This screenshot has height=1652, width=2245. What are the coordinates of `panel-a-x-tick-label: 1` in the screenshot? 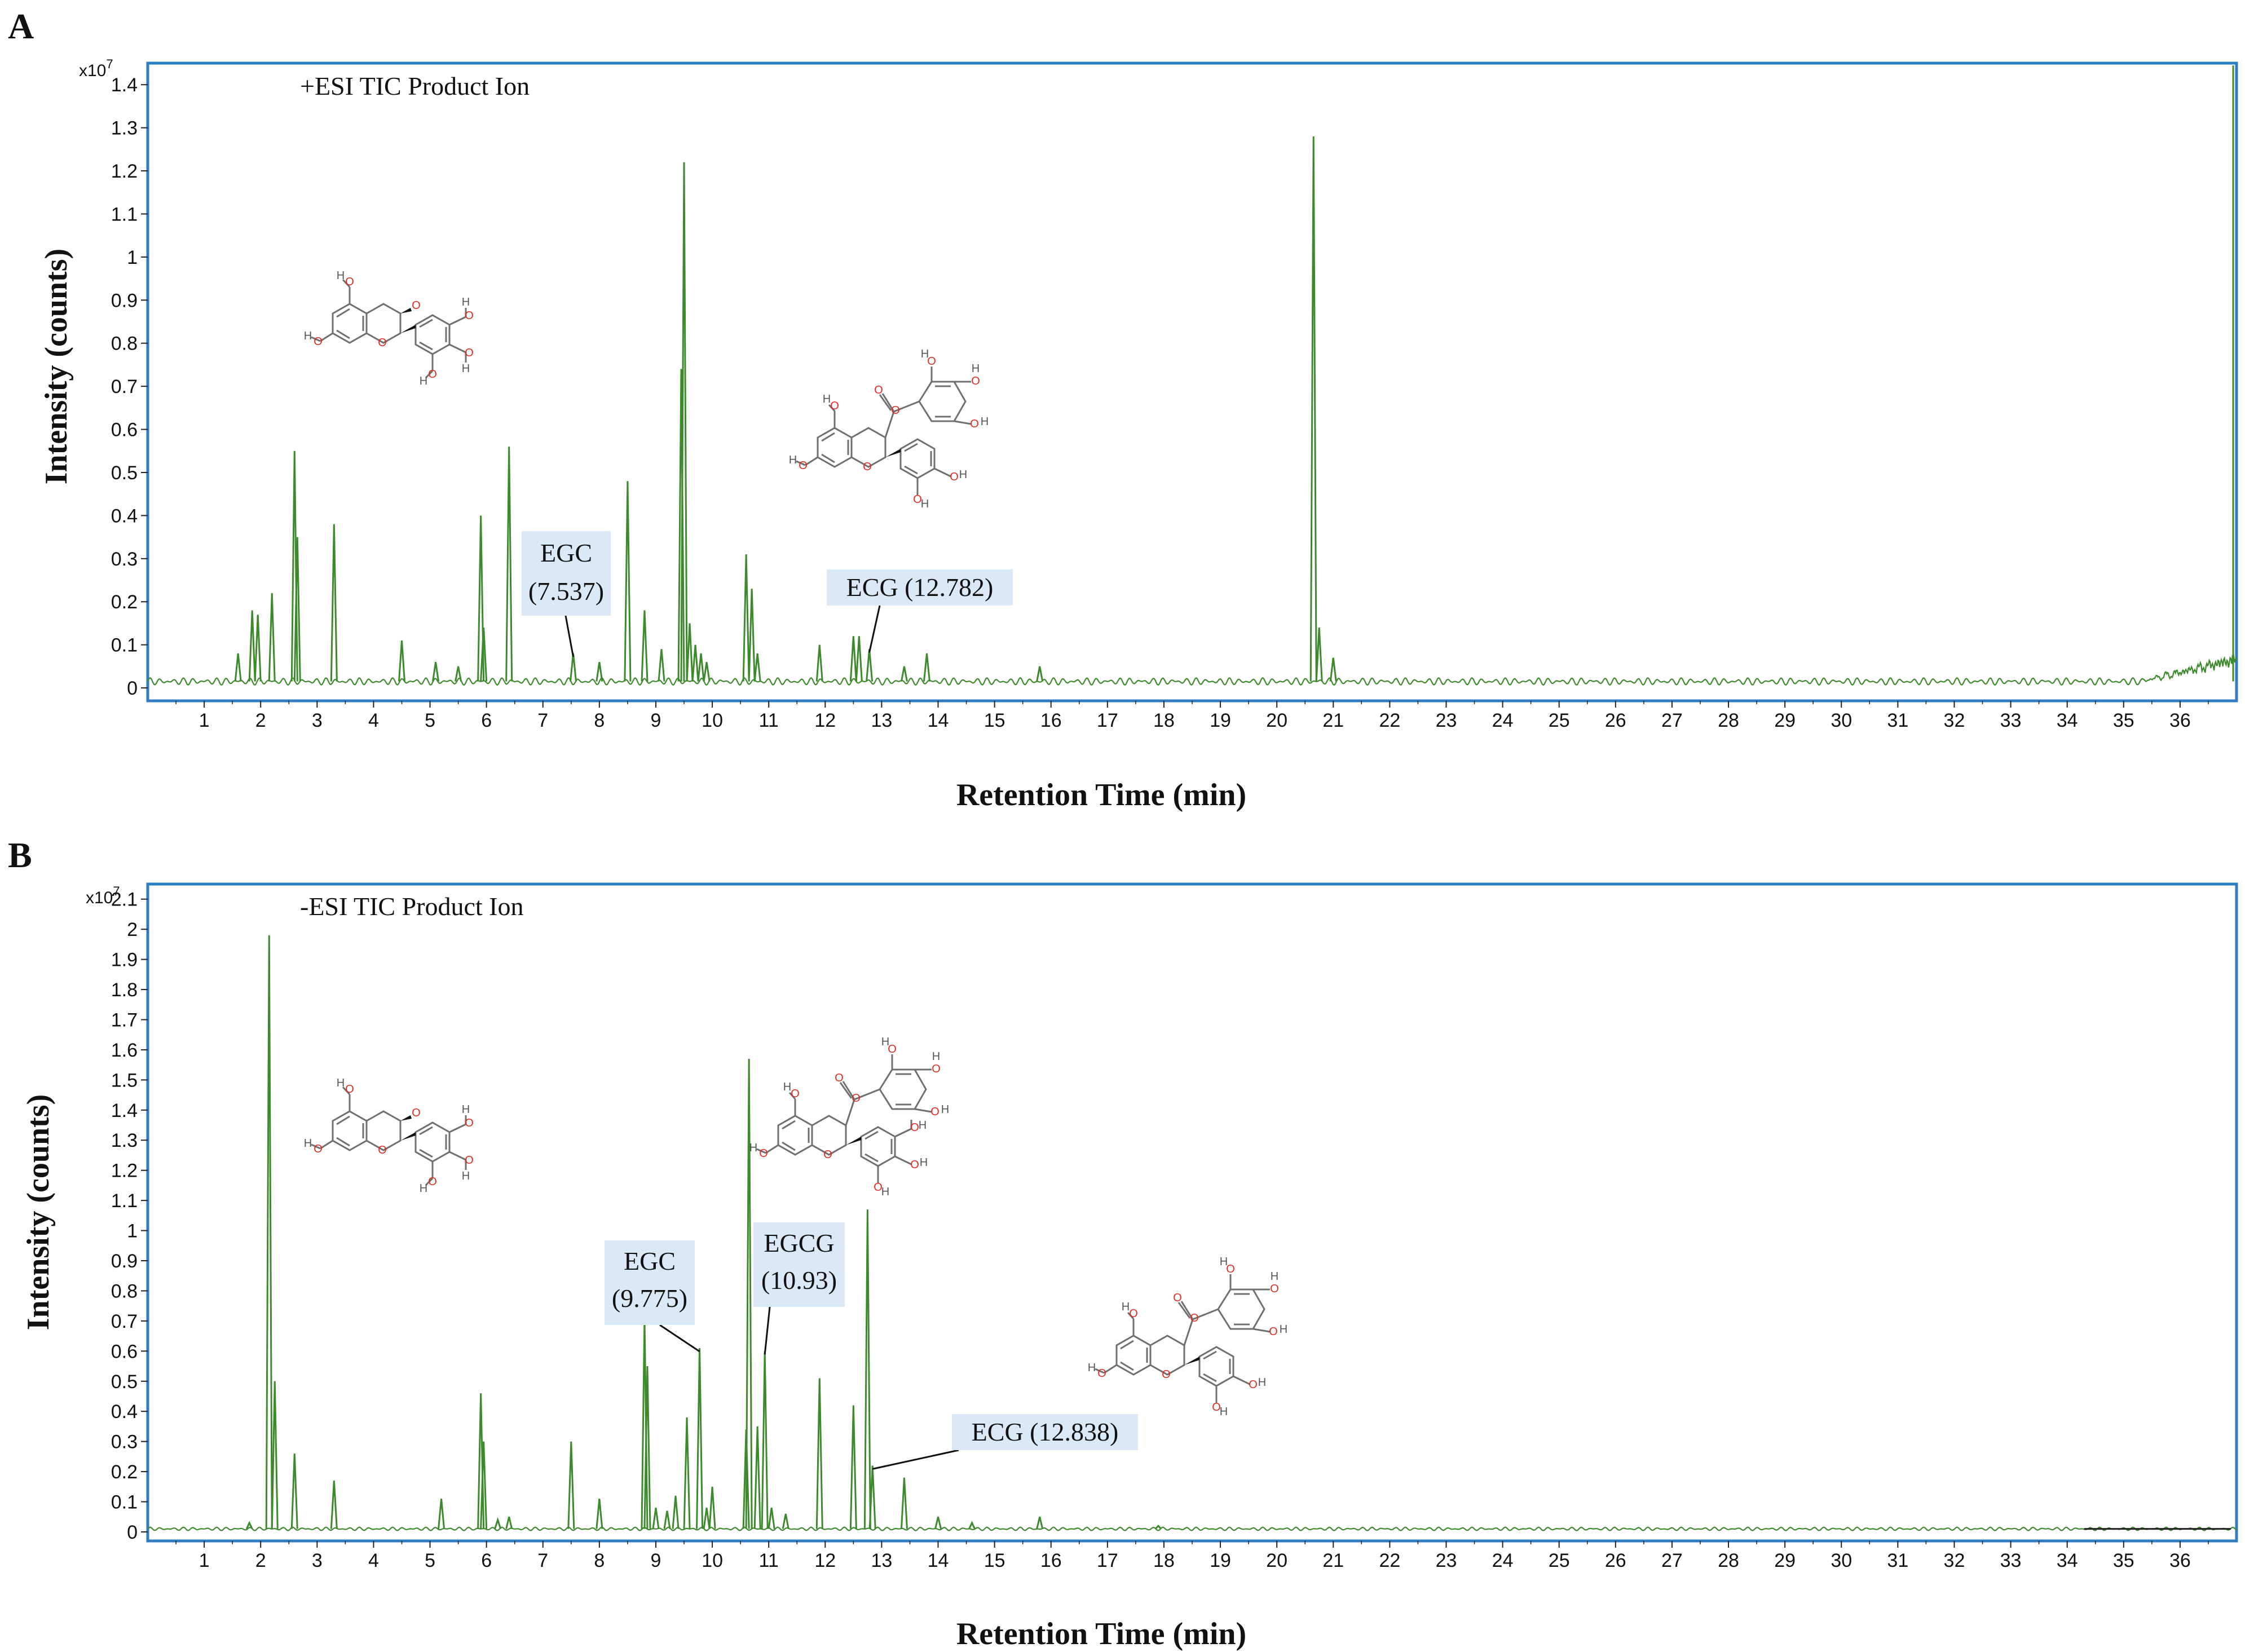 It's located at (204, 720).